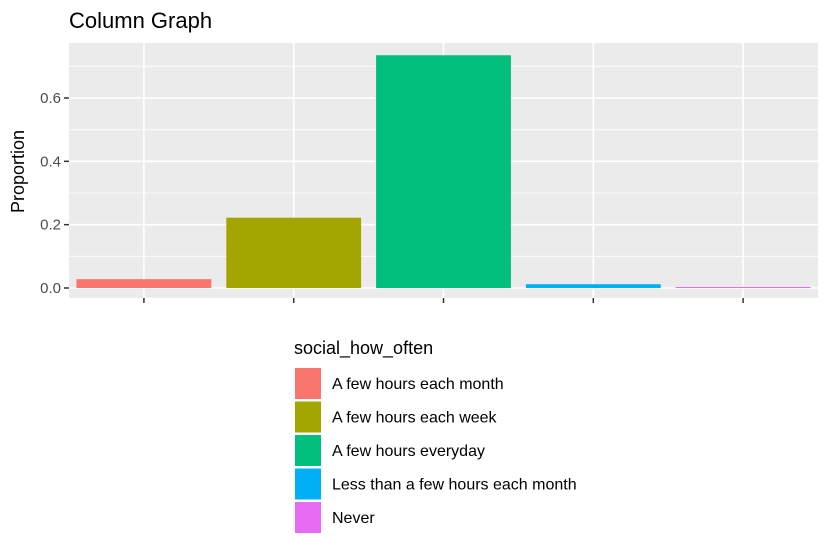  I want to click on legend-label: A few hours everyday, so click(408, 451).